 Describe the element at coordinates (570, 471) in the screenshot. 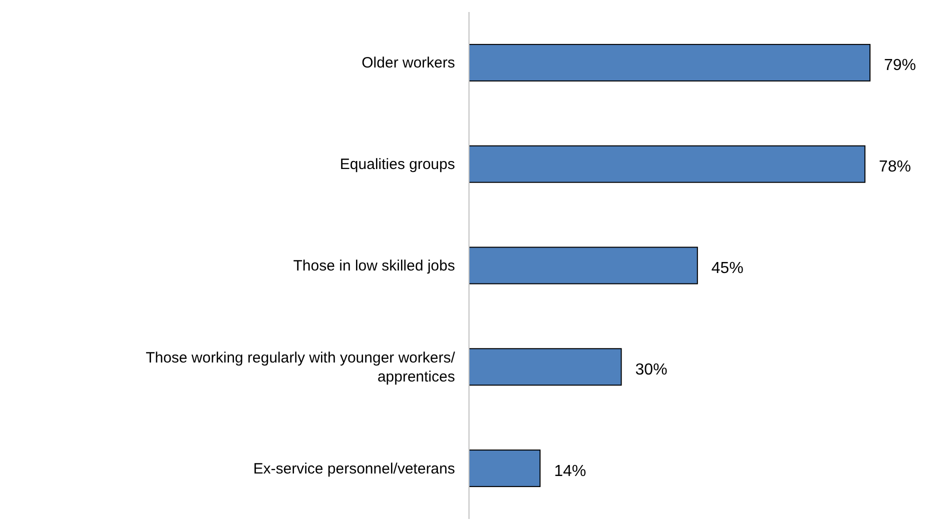

I see `data-label: 14%` at that location.